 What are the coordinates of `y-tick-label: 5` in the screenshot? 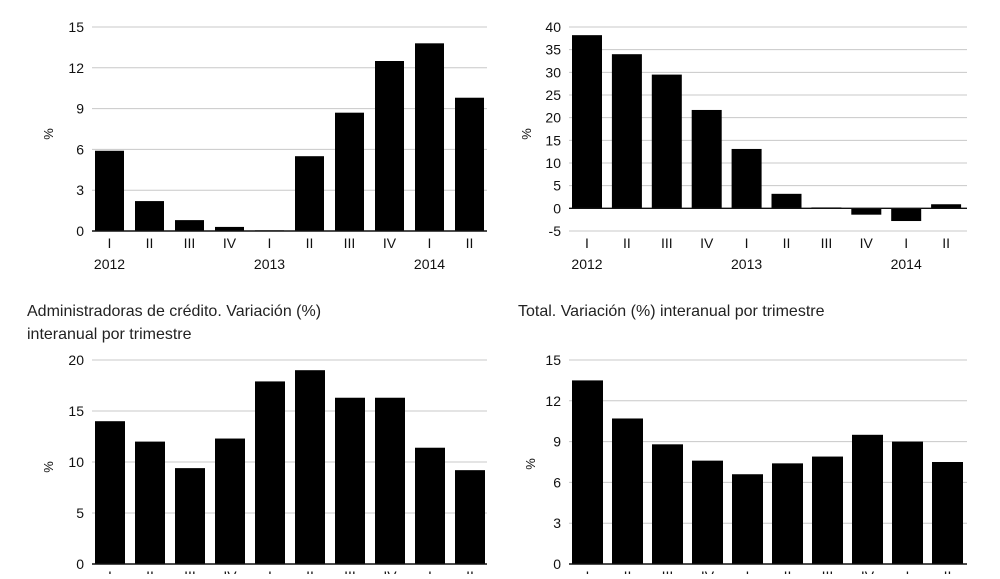 It's located at (557, 186).